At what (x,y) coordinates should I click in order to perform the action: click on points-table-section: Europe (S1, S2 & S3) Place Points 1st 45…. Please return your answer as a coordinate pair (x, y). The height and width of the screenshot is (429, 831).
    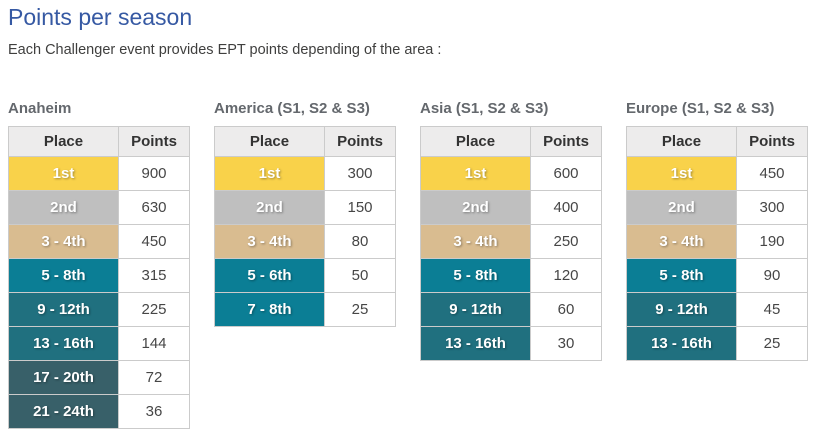
    Looking at the image, I should click on (717, 230).